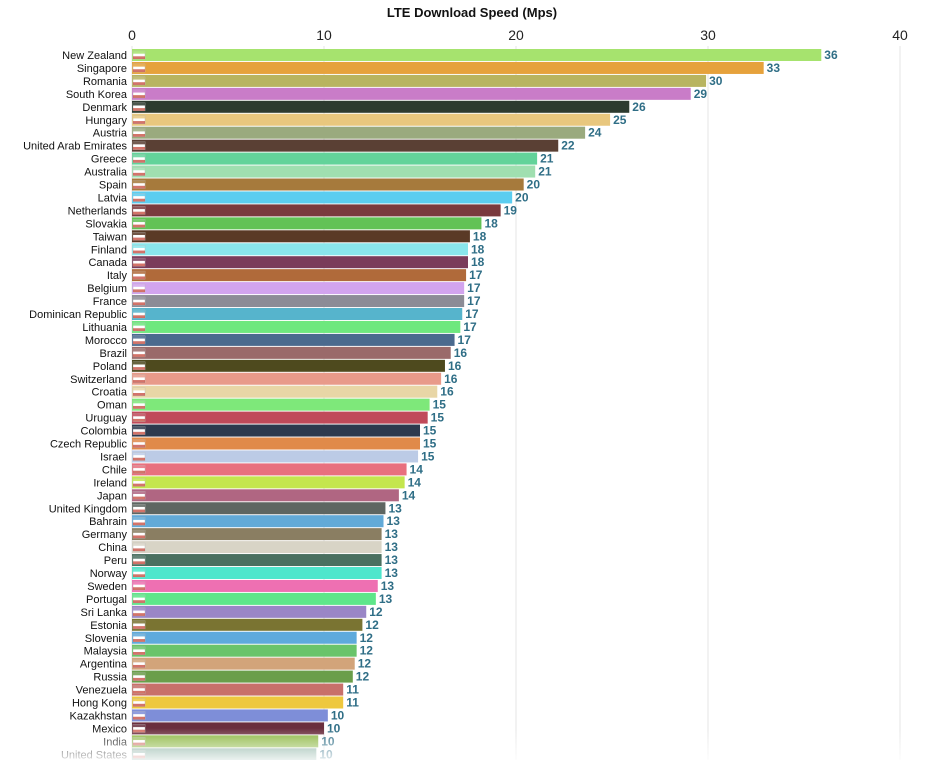  Describe the element at coordinates (620, 120) in the screenshot. I see `value-label: 25` at that location.